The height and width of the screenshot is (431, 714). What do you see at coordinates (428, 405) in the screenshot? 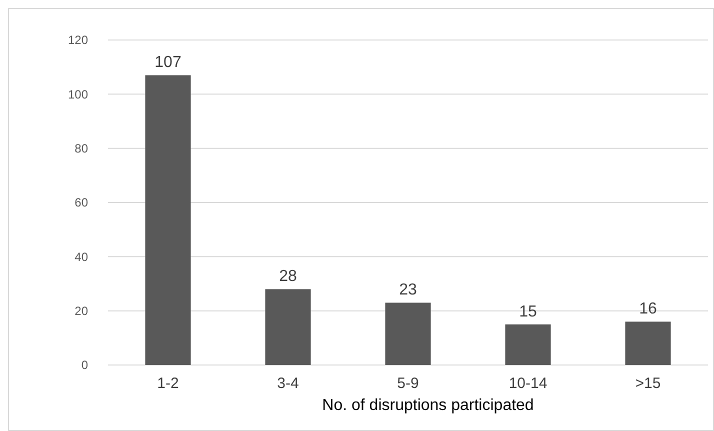
I see `x-axis-title: No. of disruptions participated` at bounding box center [428, 405].